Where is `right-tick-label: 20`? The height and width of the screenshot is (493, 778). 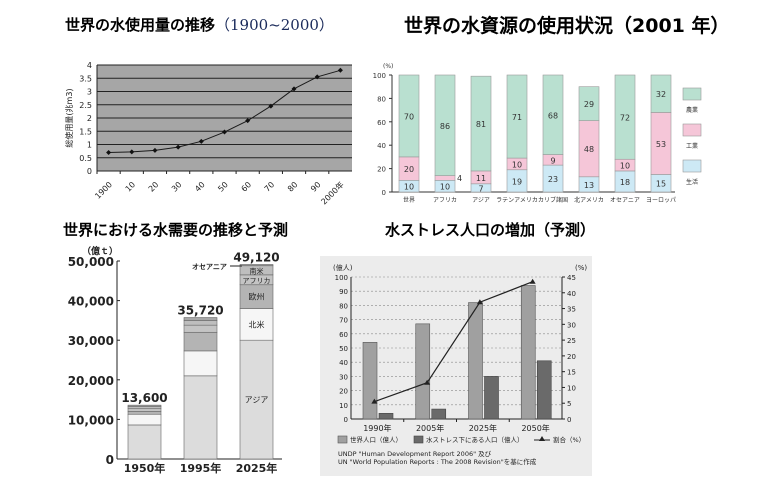
right-tick-label: 20 is located at coordinates (571, 357).